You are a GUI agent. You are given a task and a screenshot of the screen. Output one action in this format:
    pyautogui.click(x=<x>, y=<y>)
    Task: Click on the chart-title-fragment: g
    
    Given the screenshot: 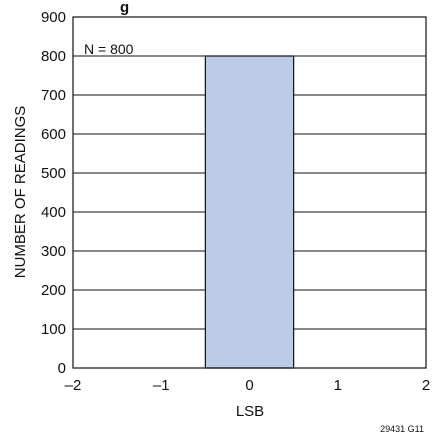 What is the action you would take?
    pyautogui.click(x=124, y=8)
    